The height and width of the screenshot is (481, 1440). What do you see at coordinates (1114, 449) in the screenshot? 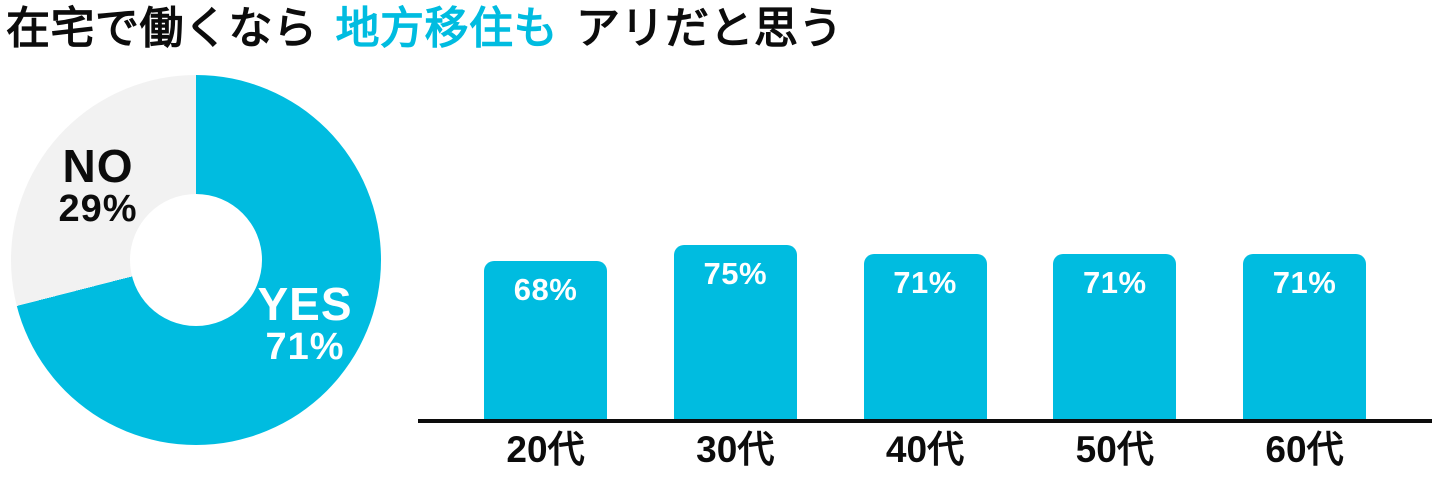
I see `bar-category-label: 50代` at bounding box center [1114, 449].